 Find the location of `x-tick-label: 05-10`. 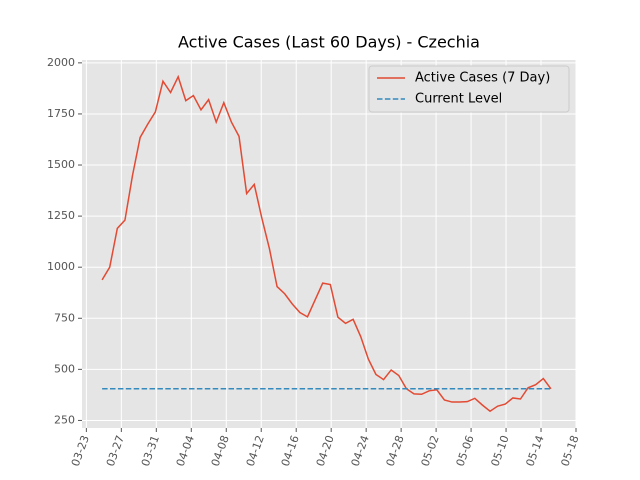

x-tick-label: 05-10 is located at coordinates (500, 451).